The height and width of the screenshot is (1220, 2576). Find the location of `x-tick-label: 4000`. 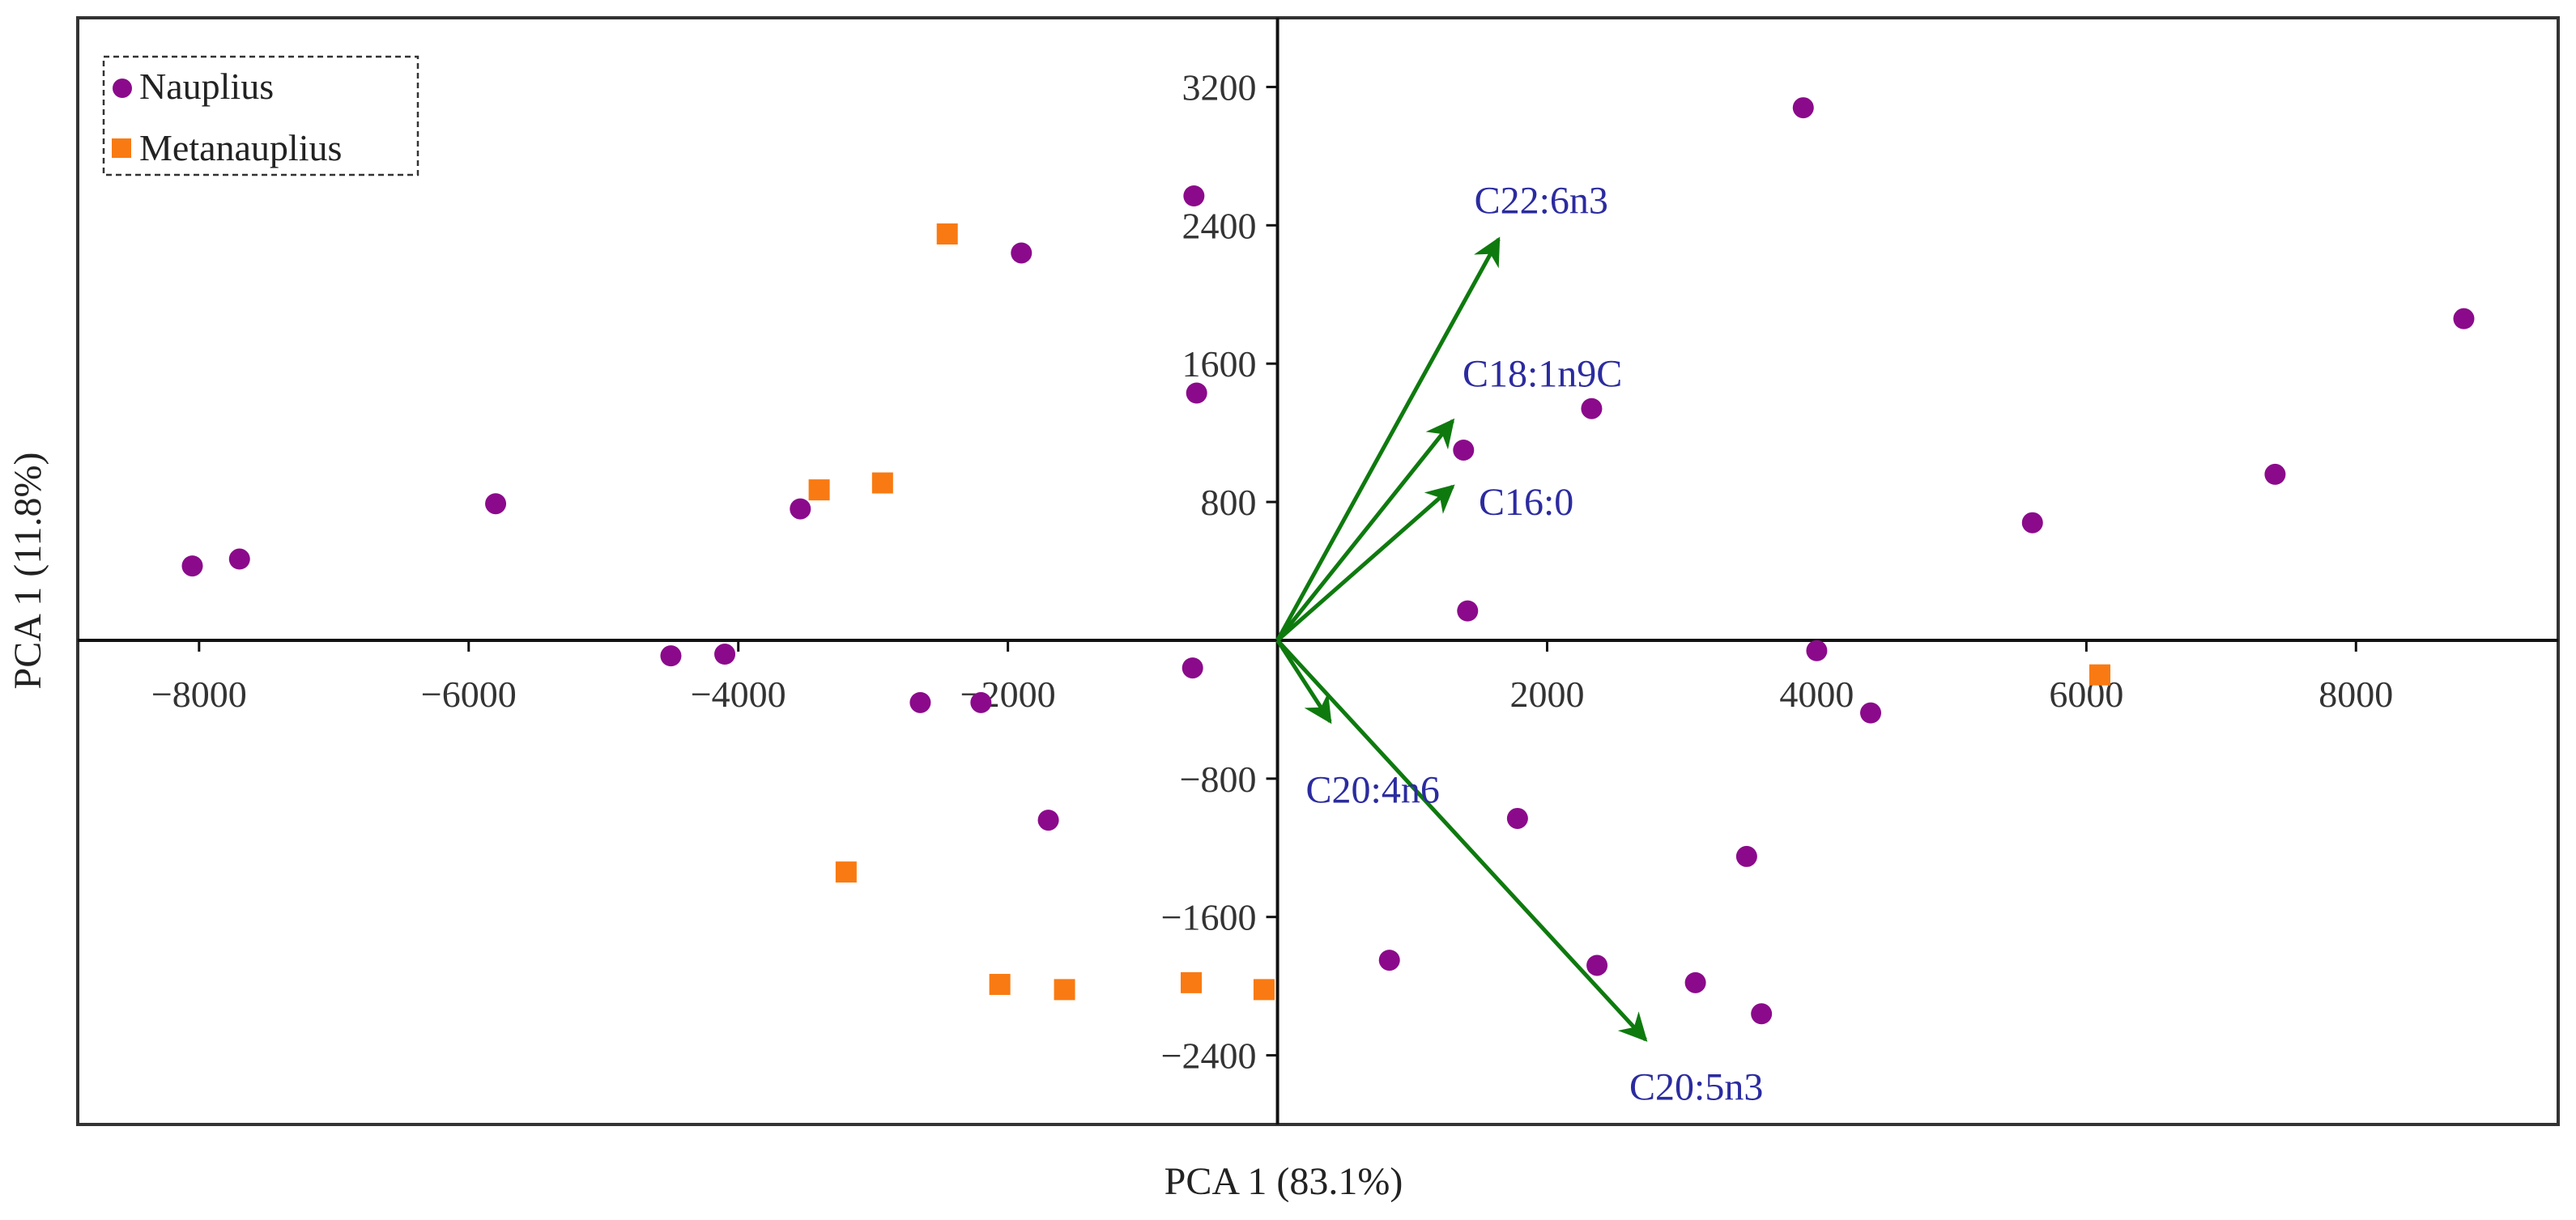

x-tick-label: 4000 is located at coordinates (1816, 694).